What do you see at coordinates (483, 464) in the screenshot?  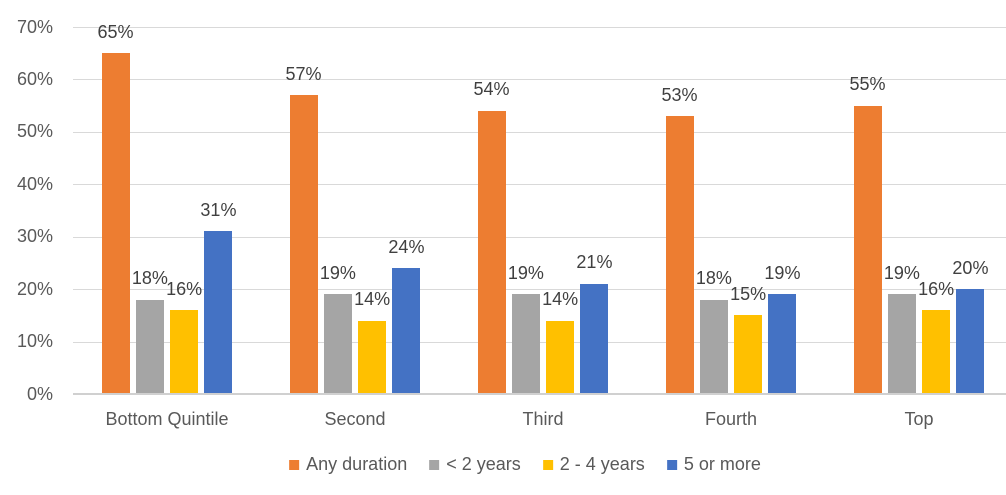 I see `legend-label-2-years: < 2 years` at bounding box center [483, 464].